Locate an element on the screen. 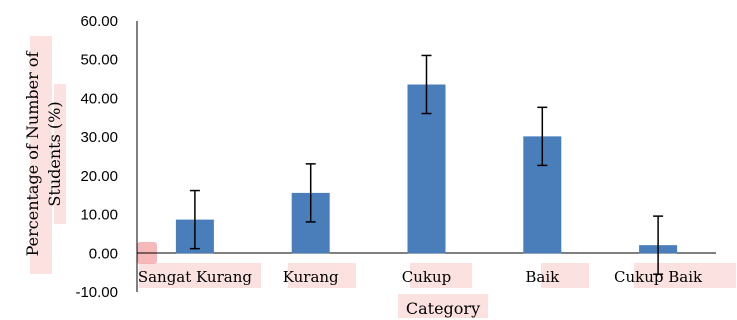 Image resolution: width=737 pixels, height=320 pixels. x-axis-title: Category is located at coordinates (443, 308).